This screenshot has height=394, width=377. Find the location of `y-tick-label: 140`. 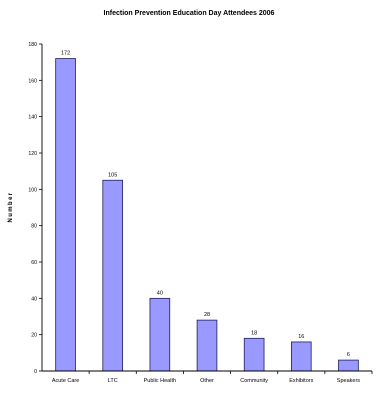

y-tick-label: 140 is located at coordinates (32, 118).